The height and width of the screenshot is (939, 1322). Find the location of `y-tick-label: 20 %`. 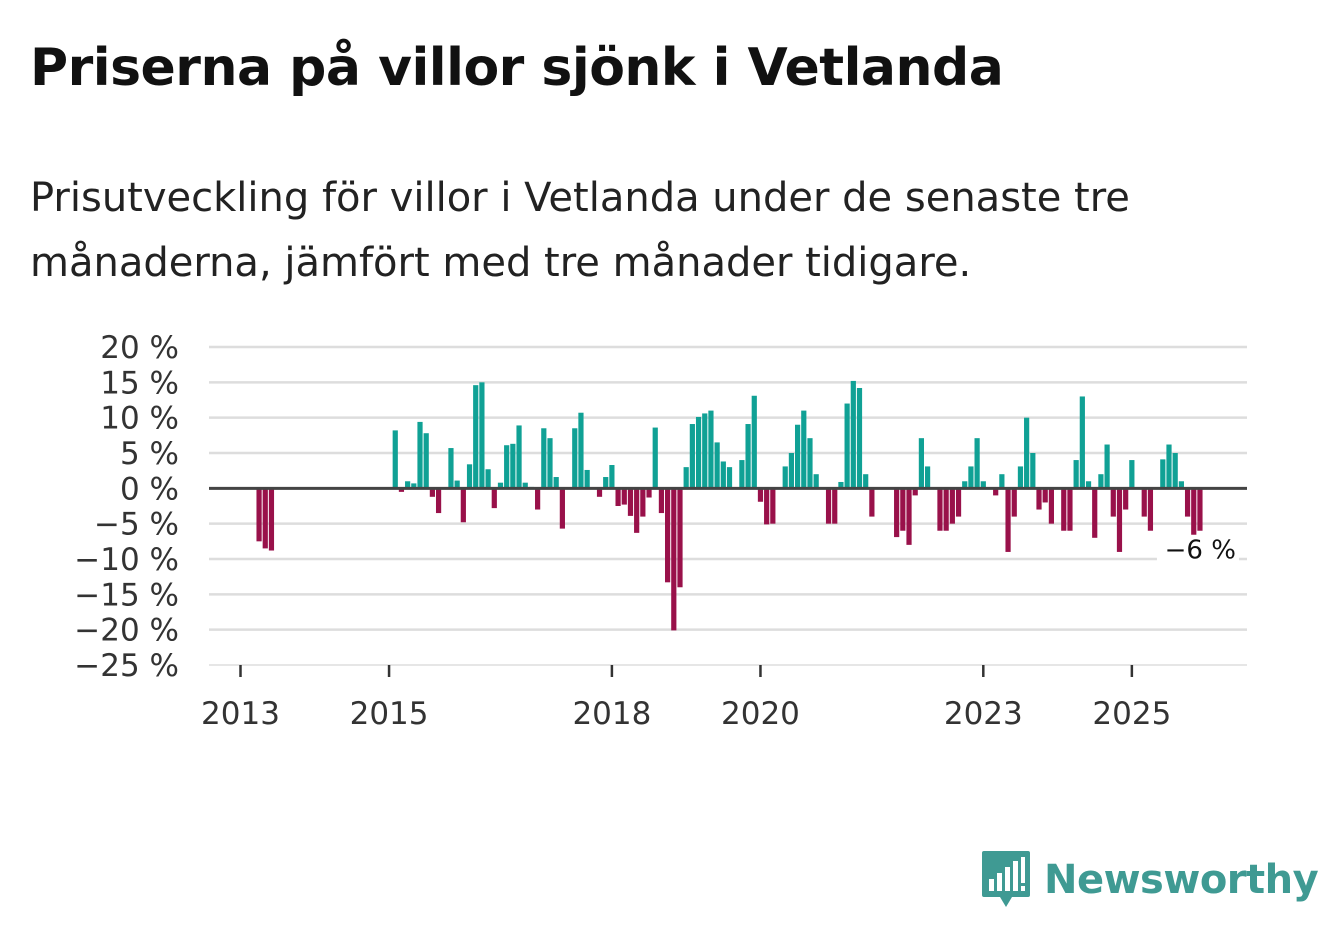

y-tick-label: 20 % is located at coordinates (139, 348).